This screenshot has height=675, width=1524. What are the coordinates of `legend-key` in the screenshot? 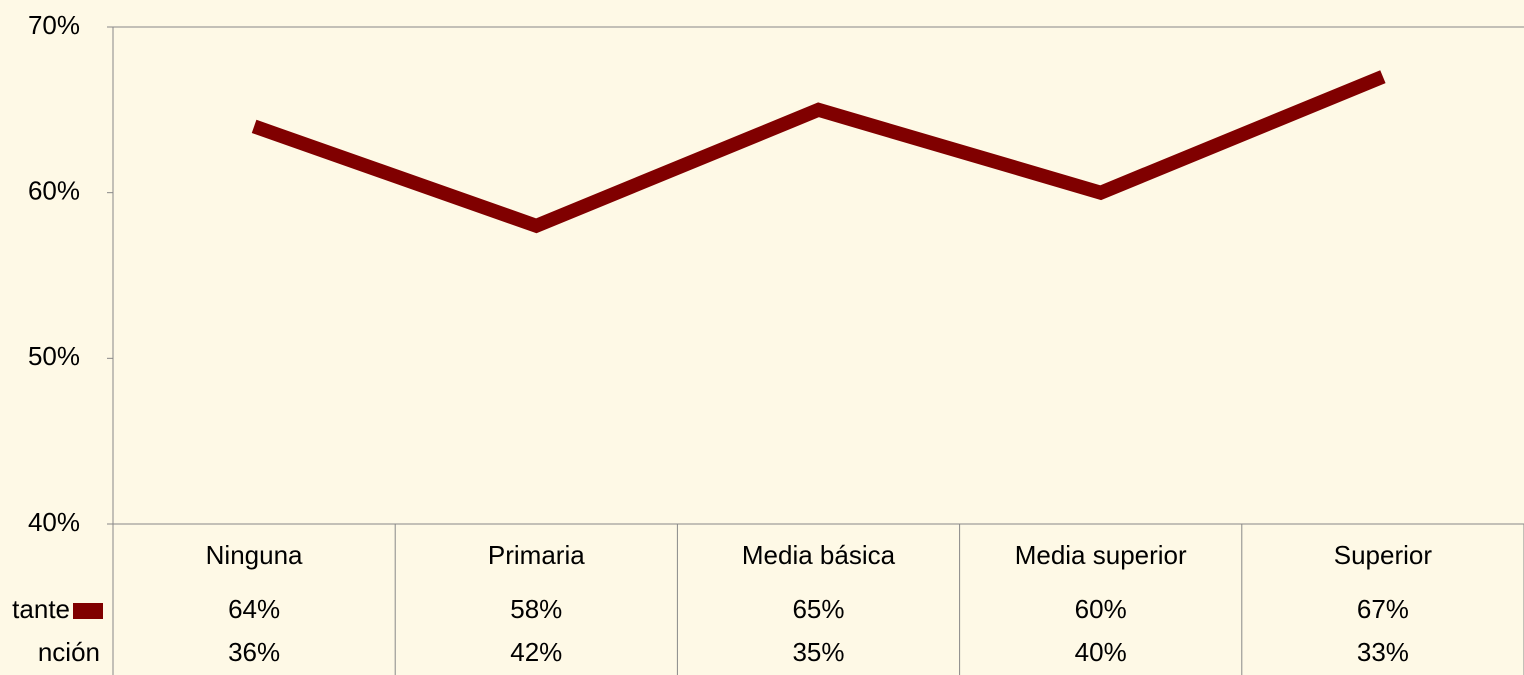 It's located at (88, 611).